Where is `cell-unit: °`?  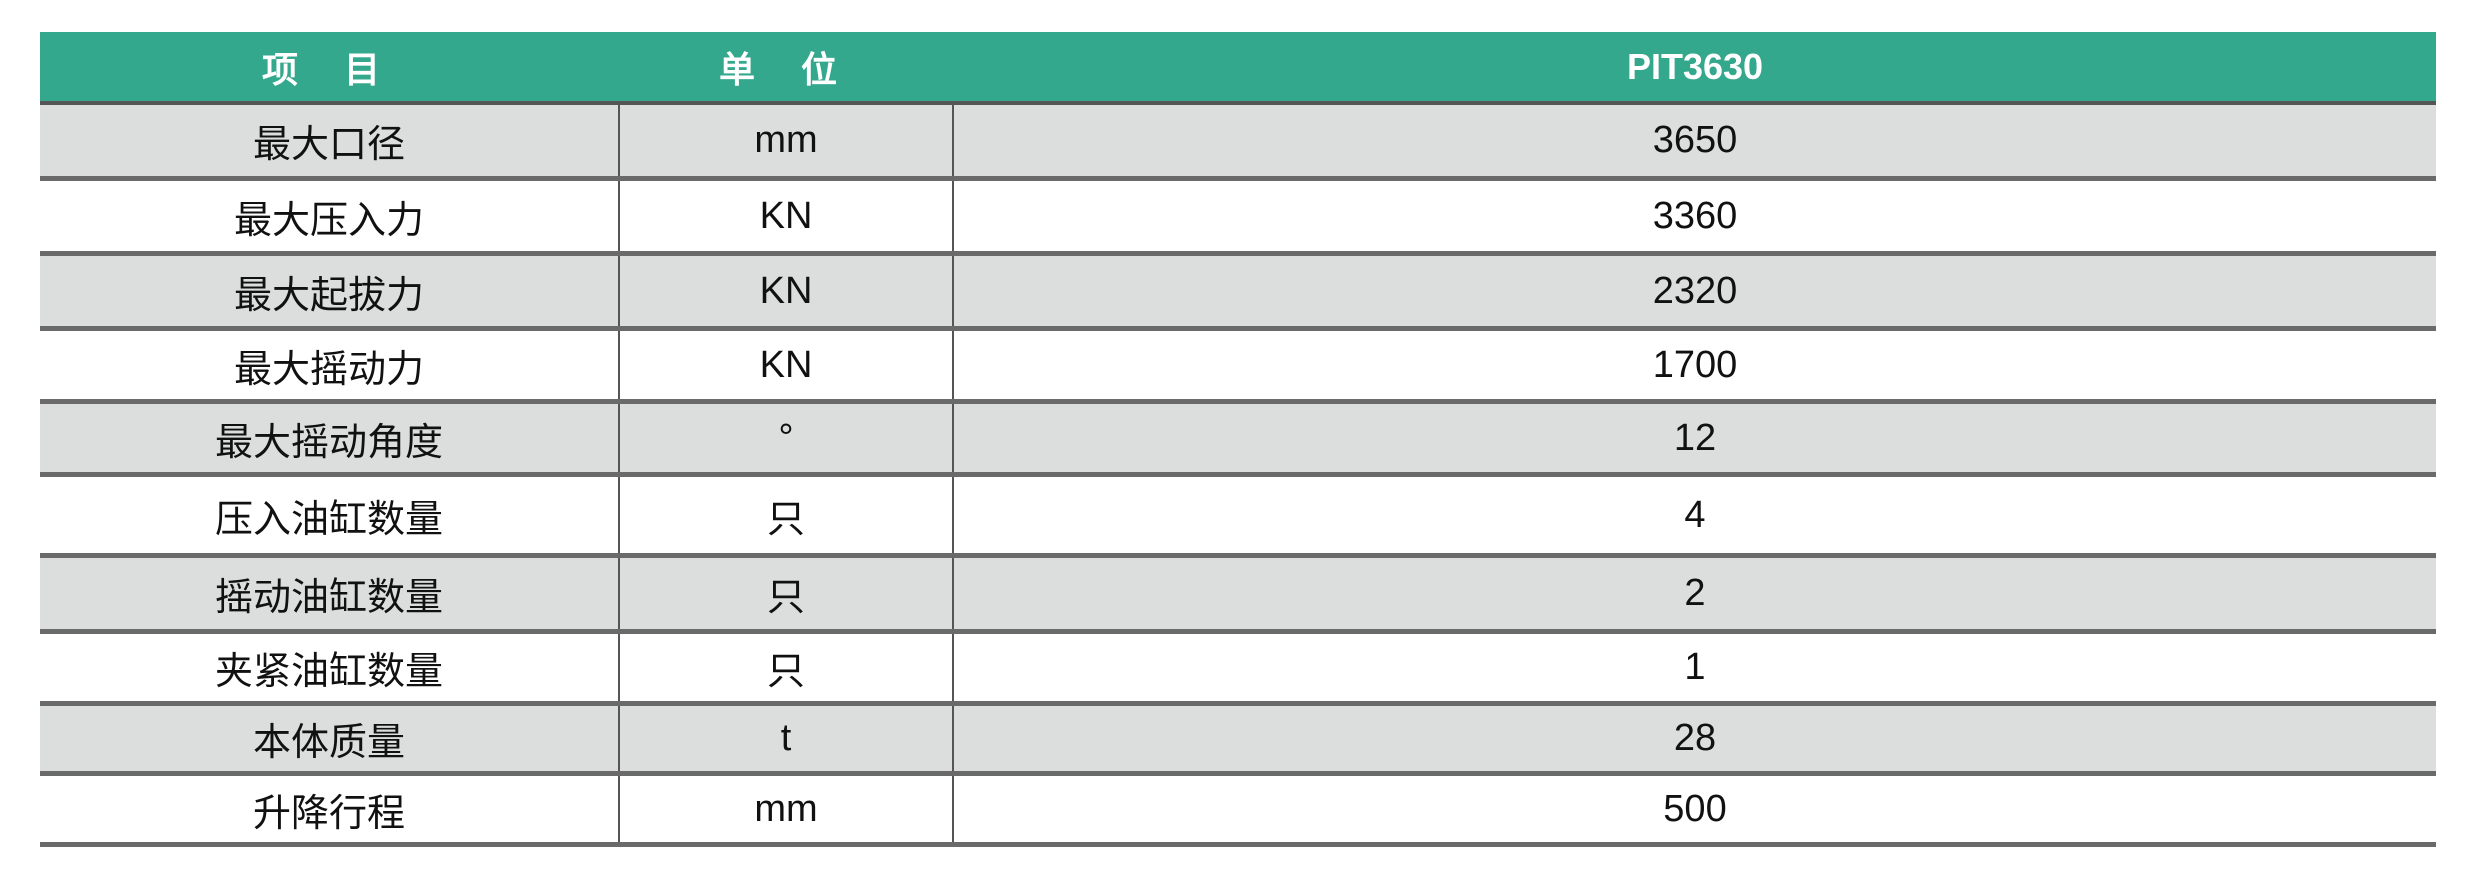
cell-unit: ° is located at coordinates (787, 438).